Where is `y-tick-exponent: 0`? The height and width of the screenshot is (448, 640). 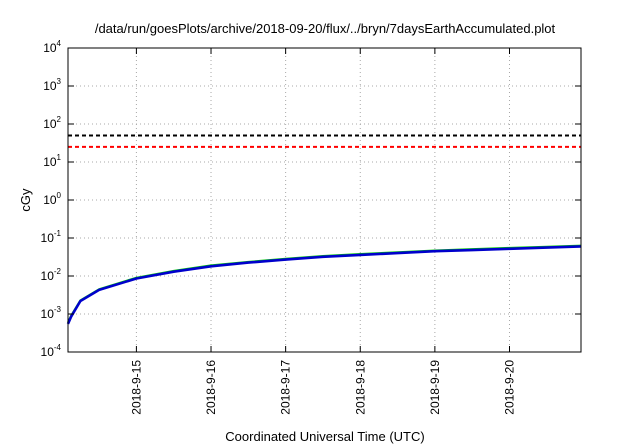
y-tick-exponent: 0 is located at coordinates (59, 195).